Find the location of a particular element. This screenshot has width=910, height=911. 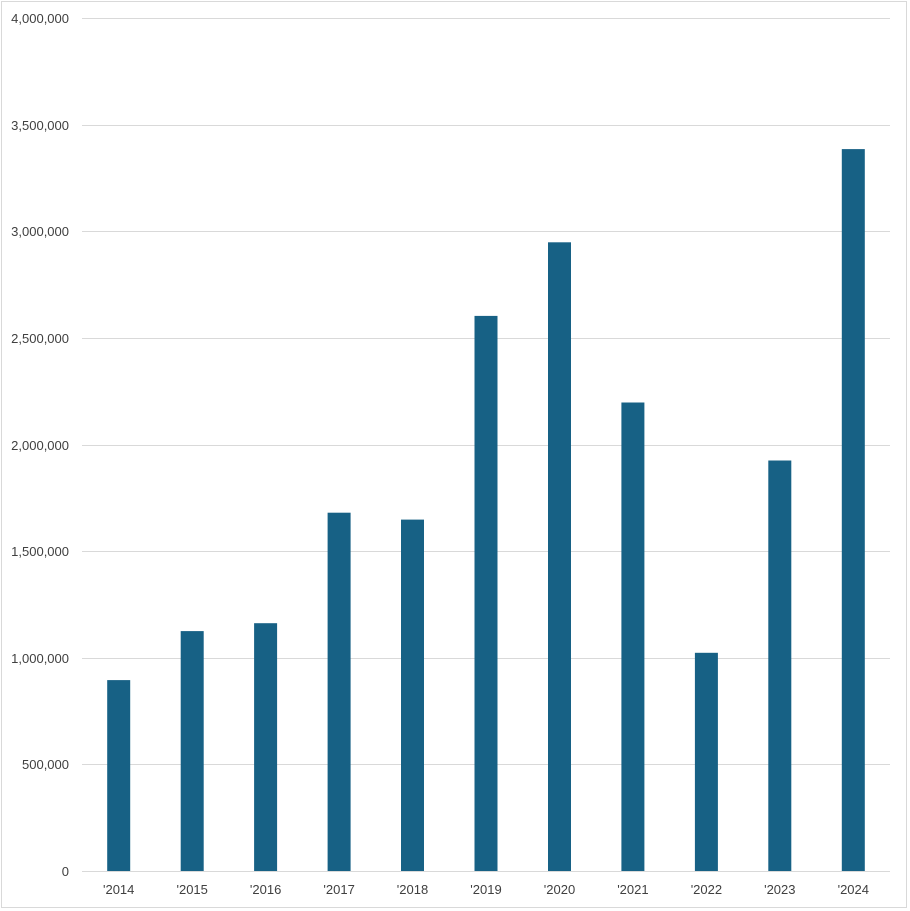

bar-2019 is located at coordinates (486, 593).